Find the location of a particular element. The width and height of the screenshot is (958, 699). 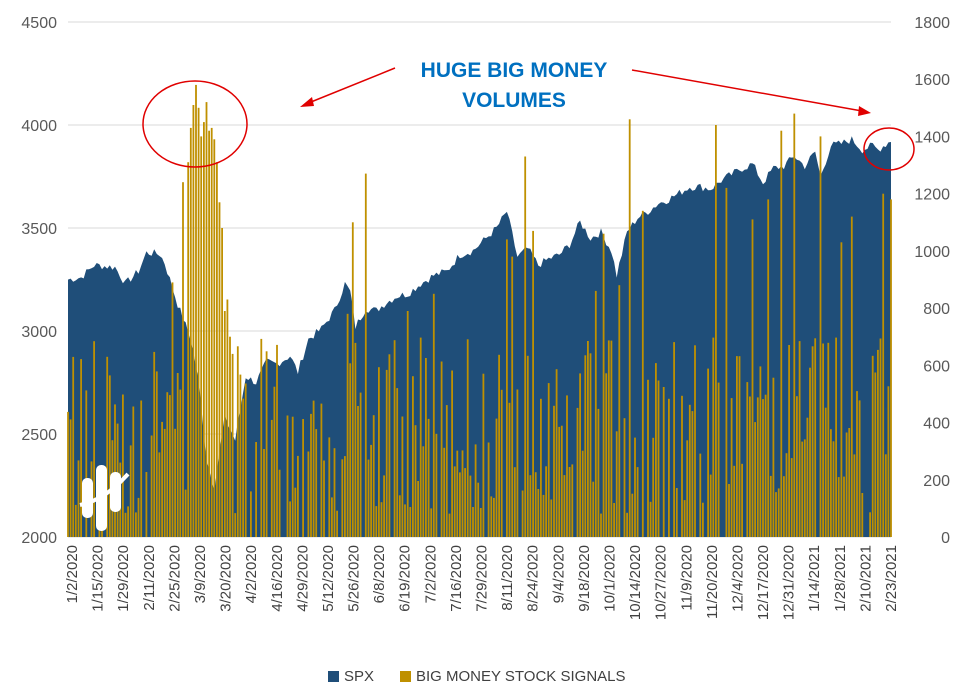

x-tick-label: 10/27/2020 is located at coordinates (661, 582).